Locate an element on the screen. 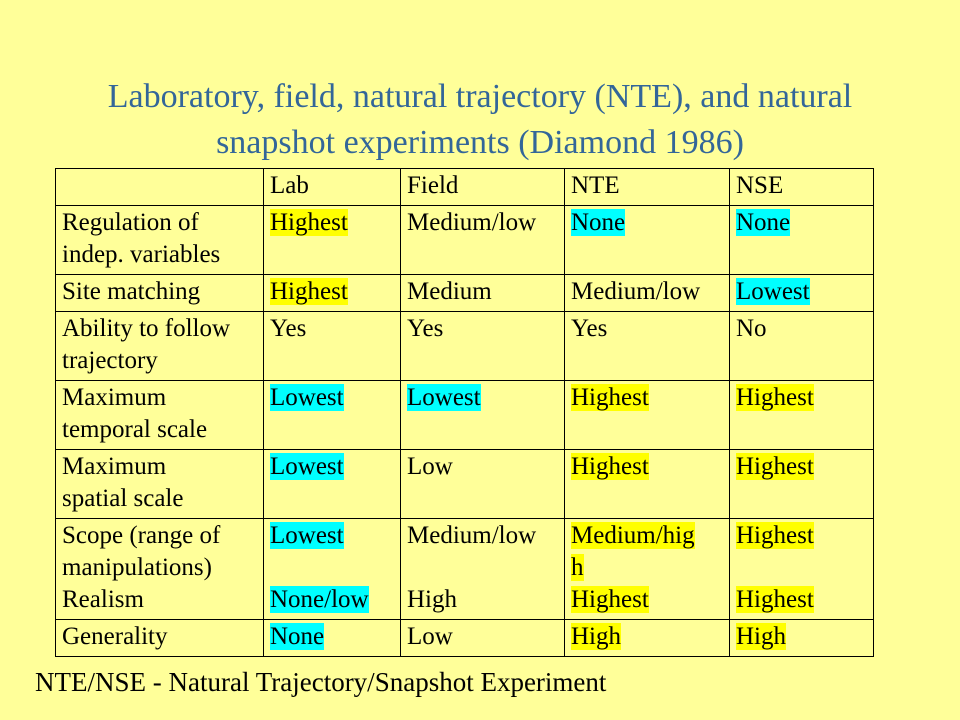 The width and height of the screenshot is (960, 720). cell-line: Low is located at coordinates (482, 467).